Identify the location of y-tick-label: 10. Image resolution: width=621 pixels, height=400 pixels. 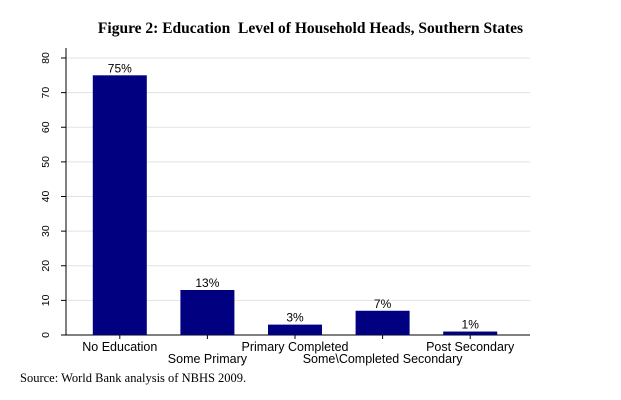
(46, 300).